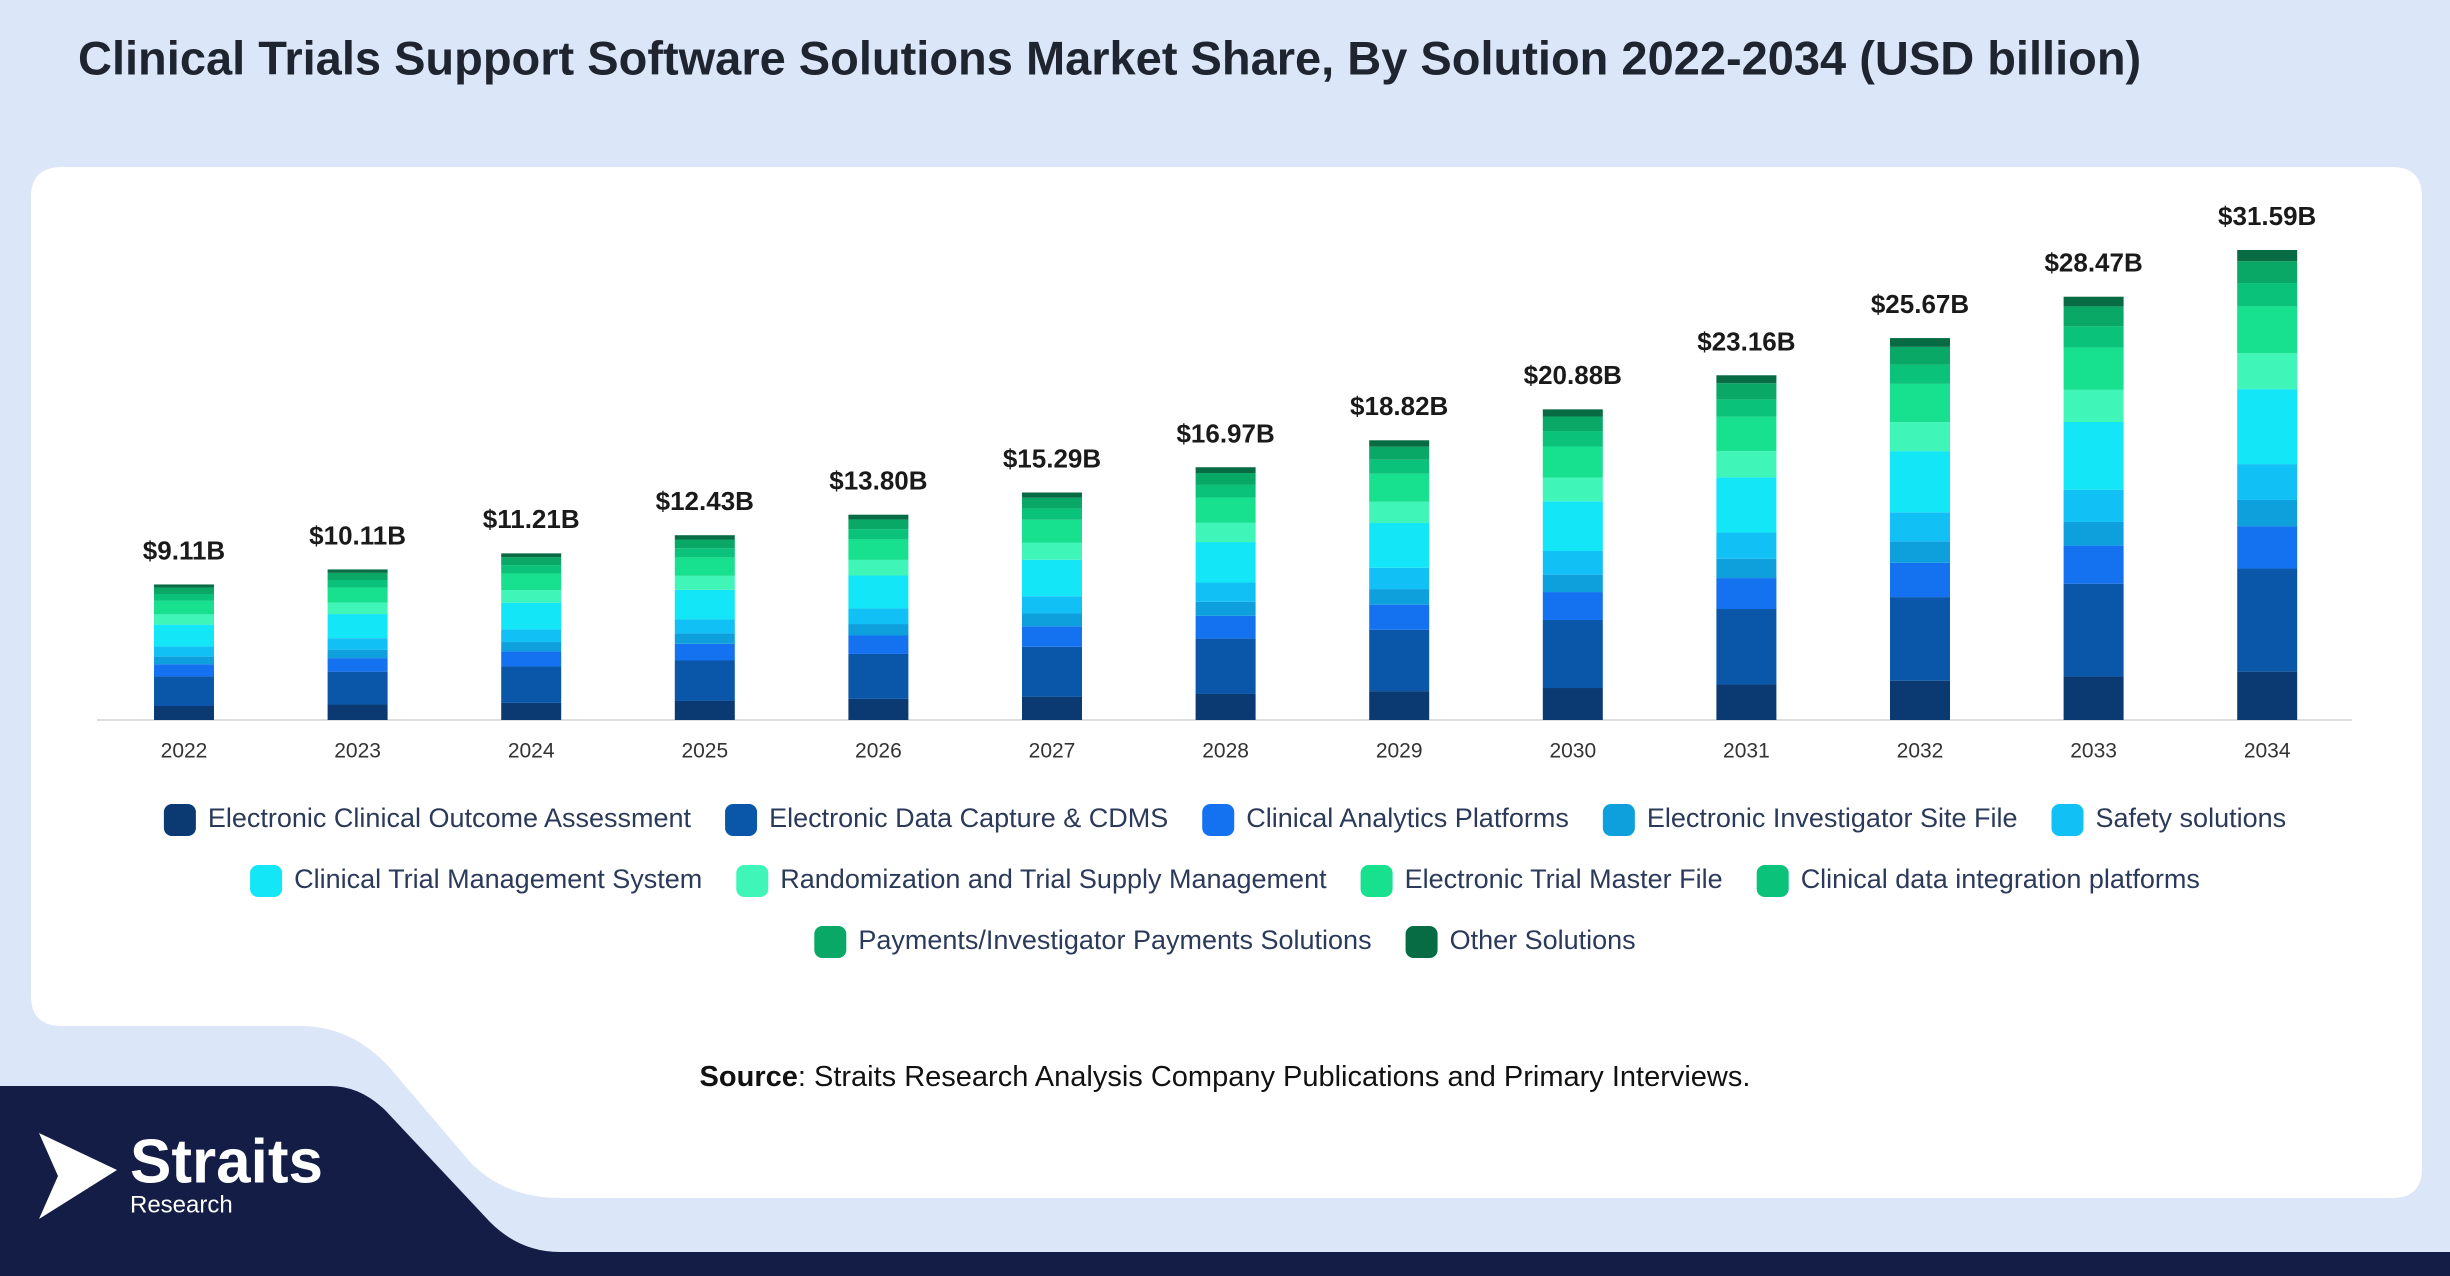  What do you see at coordinates (357, 535) in the screenshot?
I see `total-label: $10.11B` at bounding box center [357, 535].